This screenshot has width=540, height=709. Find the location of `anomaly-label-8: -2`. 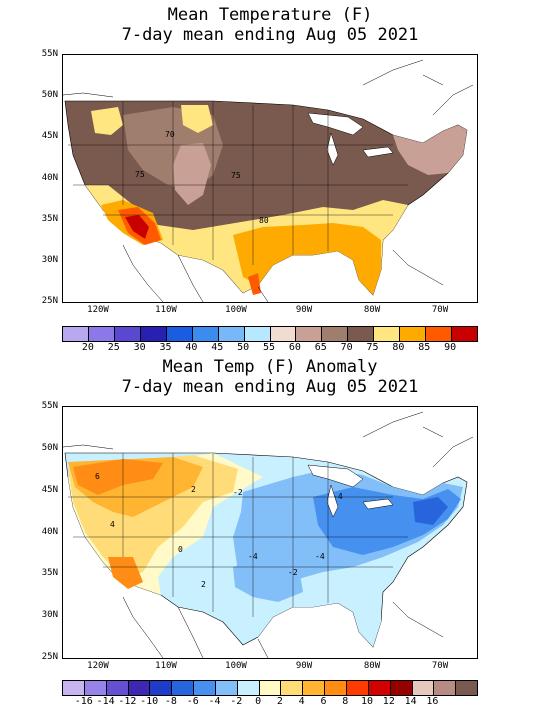

anomaly-label-8: -2 is located at coordinates (293, 572).